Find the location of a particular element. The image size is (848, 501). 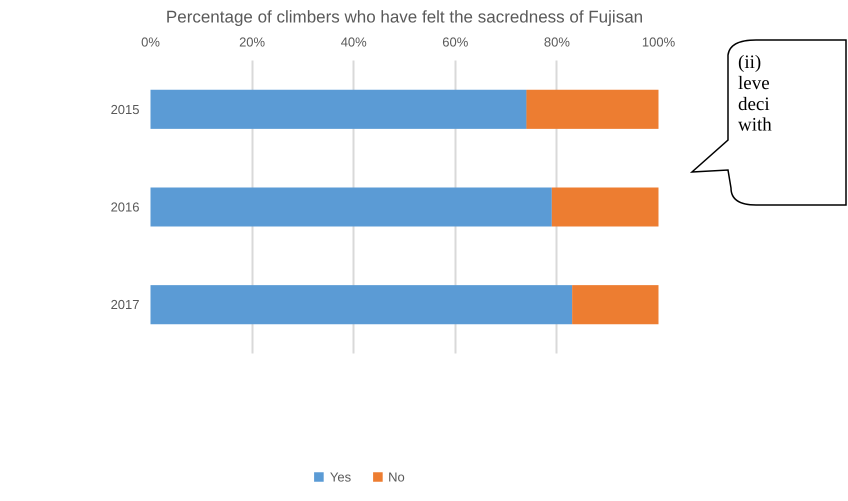

x-tick-label: 40% is located at coordinates (354, 42).